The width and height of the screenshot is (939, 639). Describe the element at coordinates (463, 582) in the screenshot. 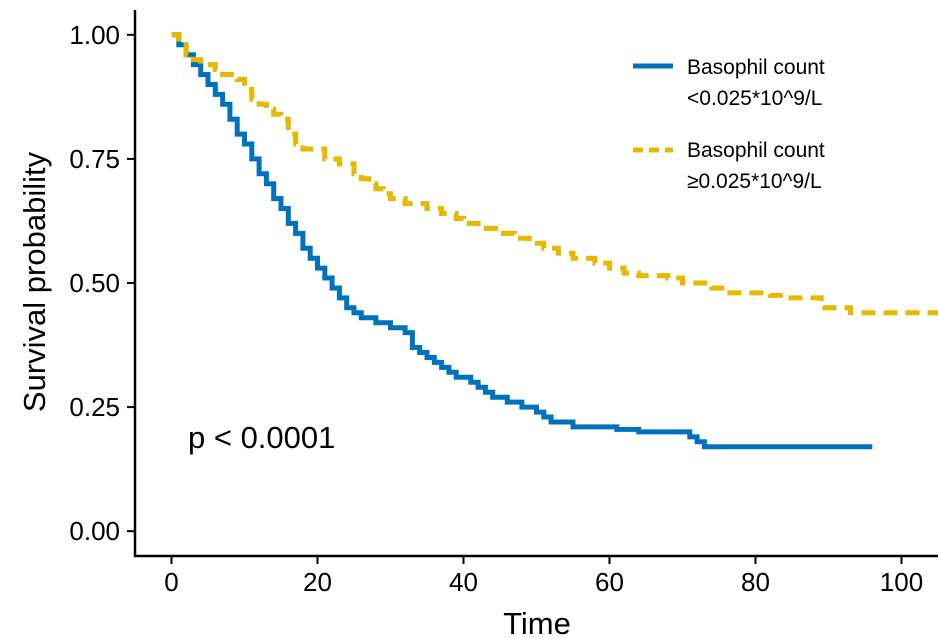

I see `x-tick-label: 40` at that location.